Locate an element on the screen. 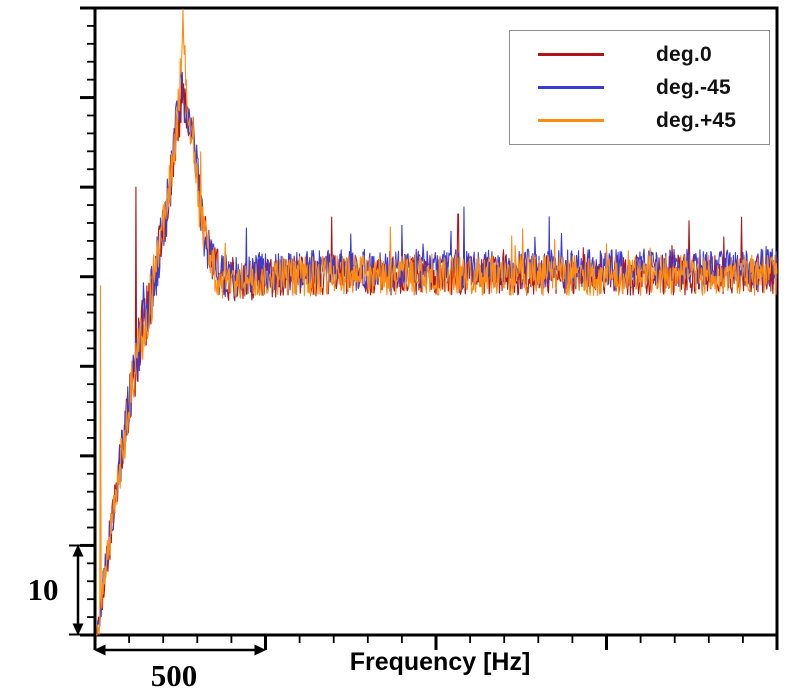  legend-label-deg0: deg.0 is located at coordinates (684, 54).